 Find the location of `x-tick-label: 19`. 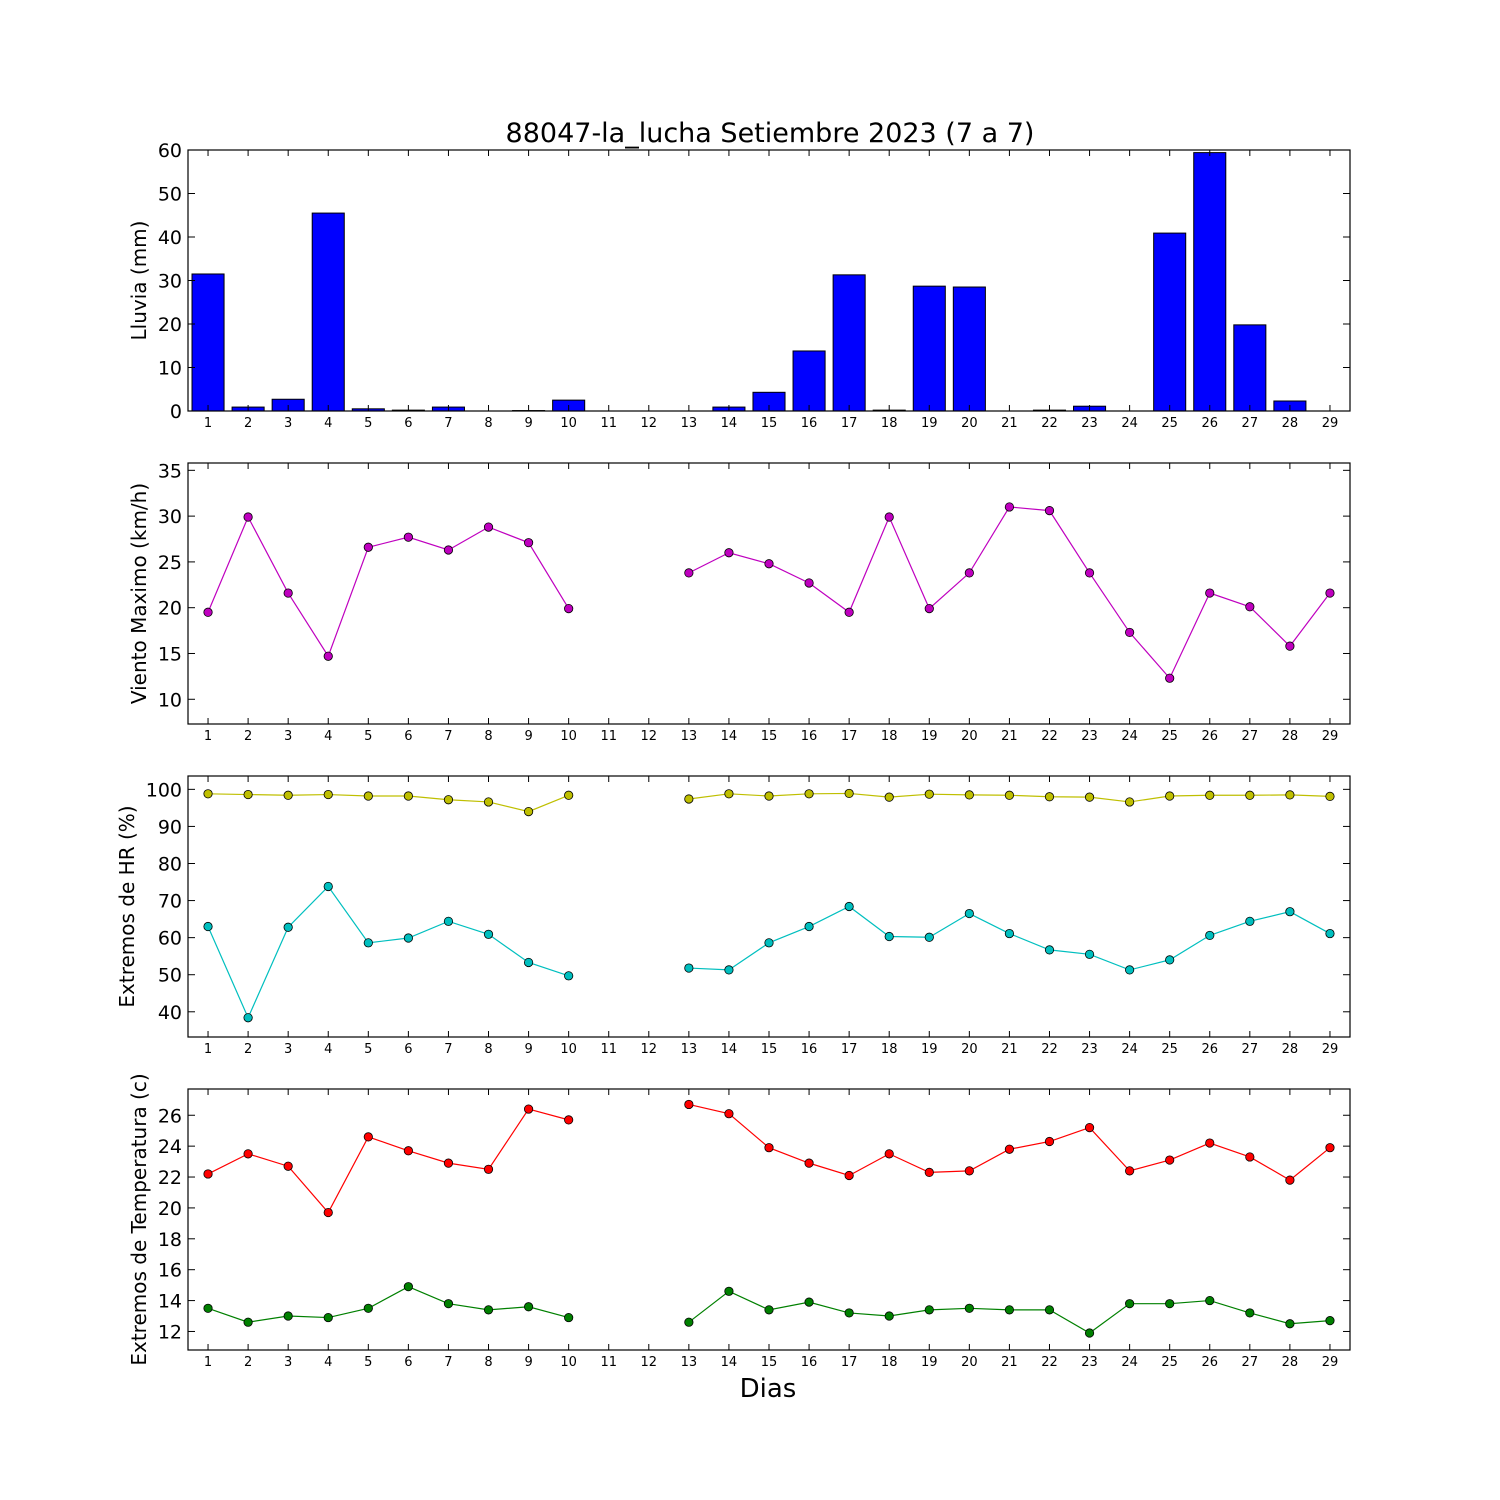

x-tick-label: 19 is located at coordinates (929, 423).